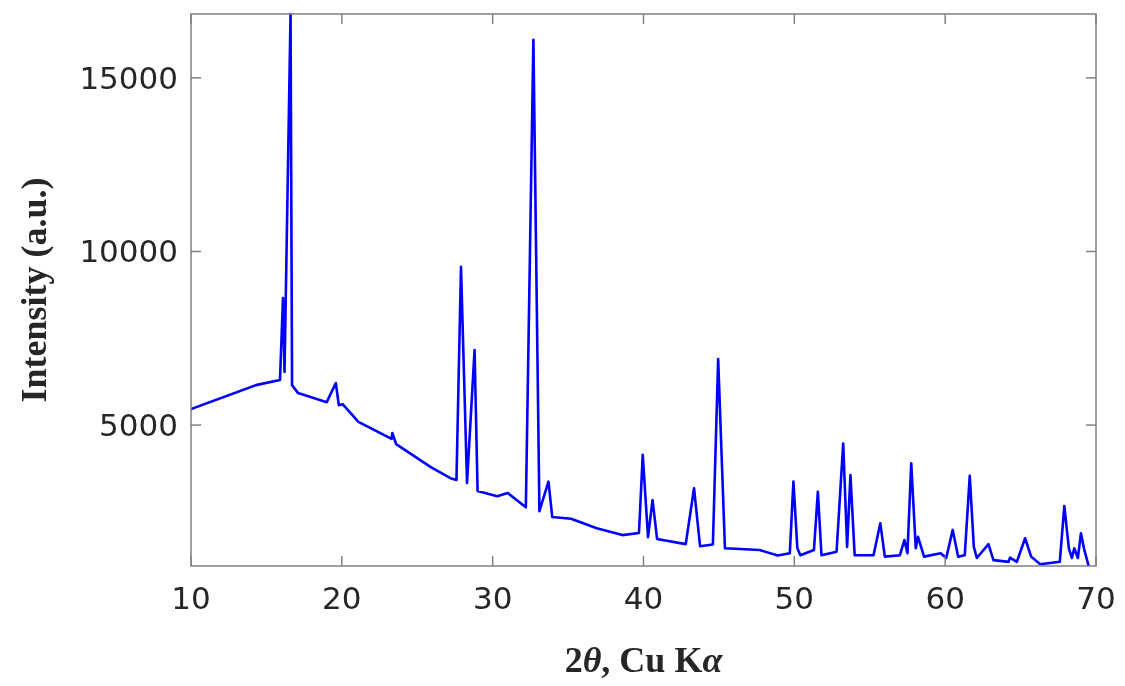 The width and height of the screenshot is (1125, 686). I want to click on y-tick-label: 10000, so click(128, 251).